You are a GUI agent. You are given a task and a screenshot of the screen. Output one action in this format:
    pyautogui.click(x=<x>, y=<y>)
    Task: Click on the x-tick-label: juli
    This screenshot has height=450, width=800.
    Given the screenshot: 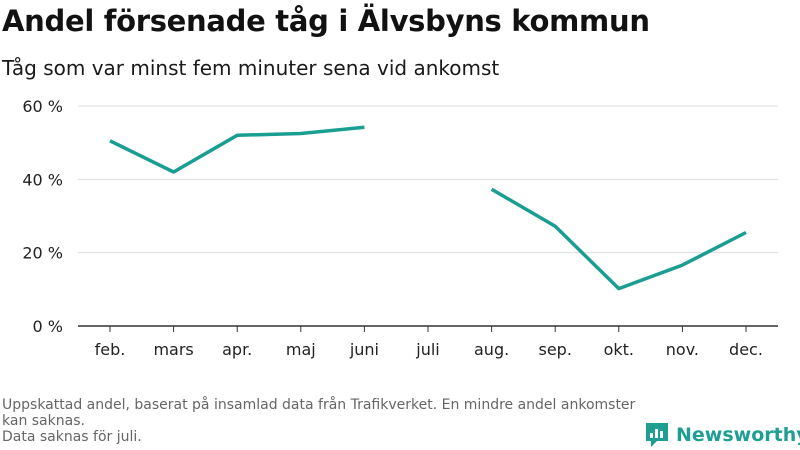 What is the action you would take?
    pyautogui.click(x=427, y=349)
    